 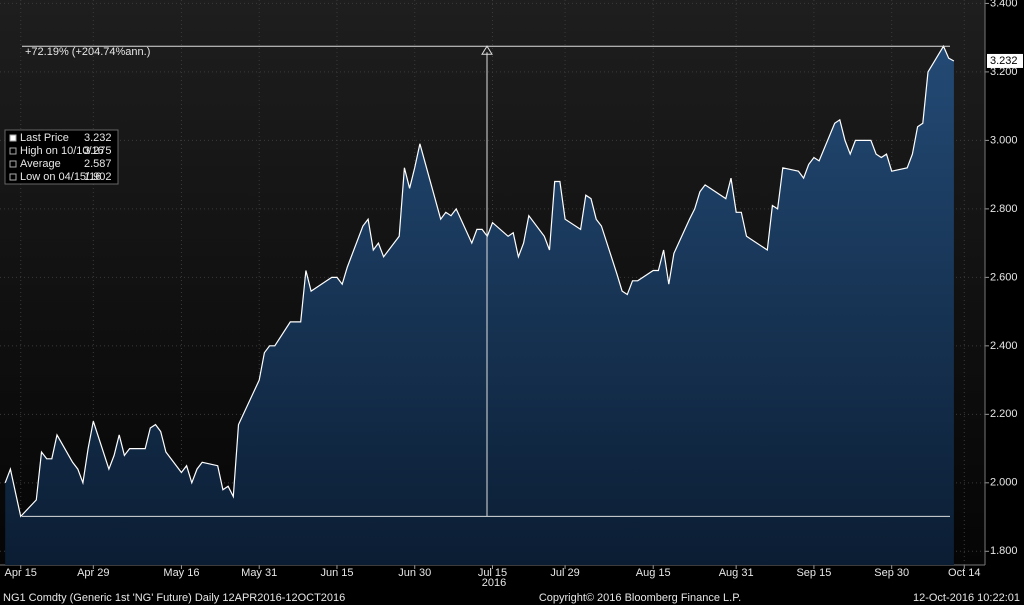 What do you see at coordinates (494, 583) in the screenshot?
I see `year-label: 2016` at bounding box center [494, 583].